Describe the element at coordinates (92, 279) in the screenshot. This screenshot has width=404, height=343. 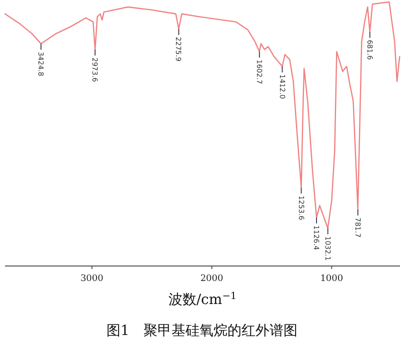
I see `x-tick-label: 3000` at that location.